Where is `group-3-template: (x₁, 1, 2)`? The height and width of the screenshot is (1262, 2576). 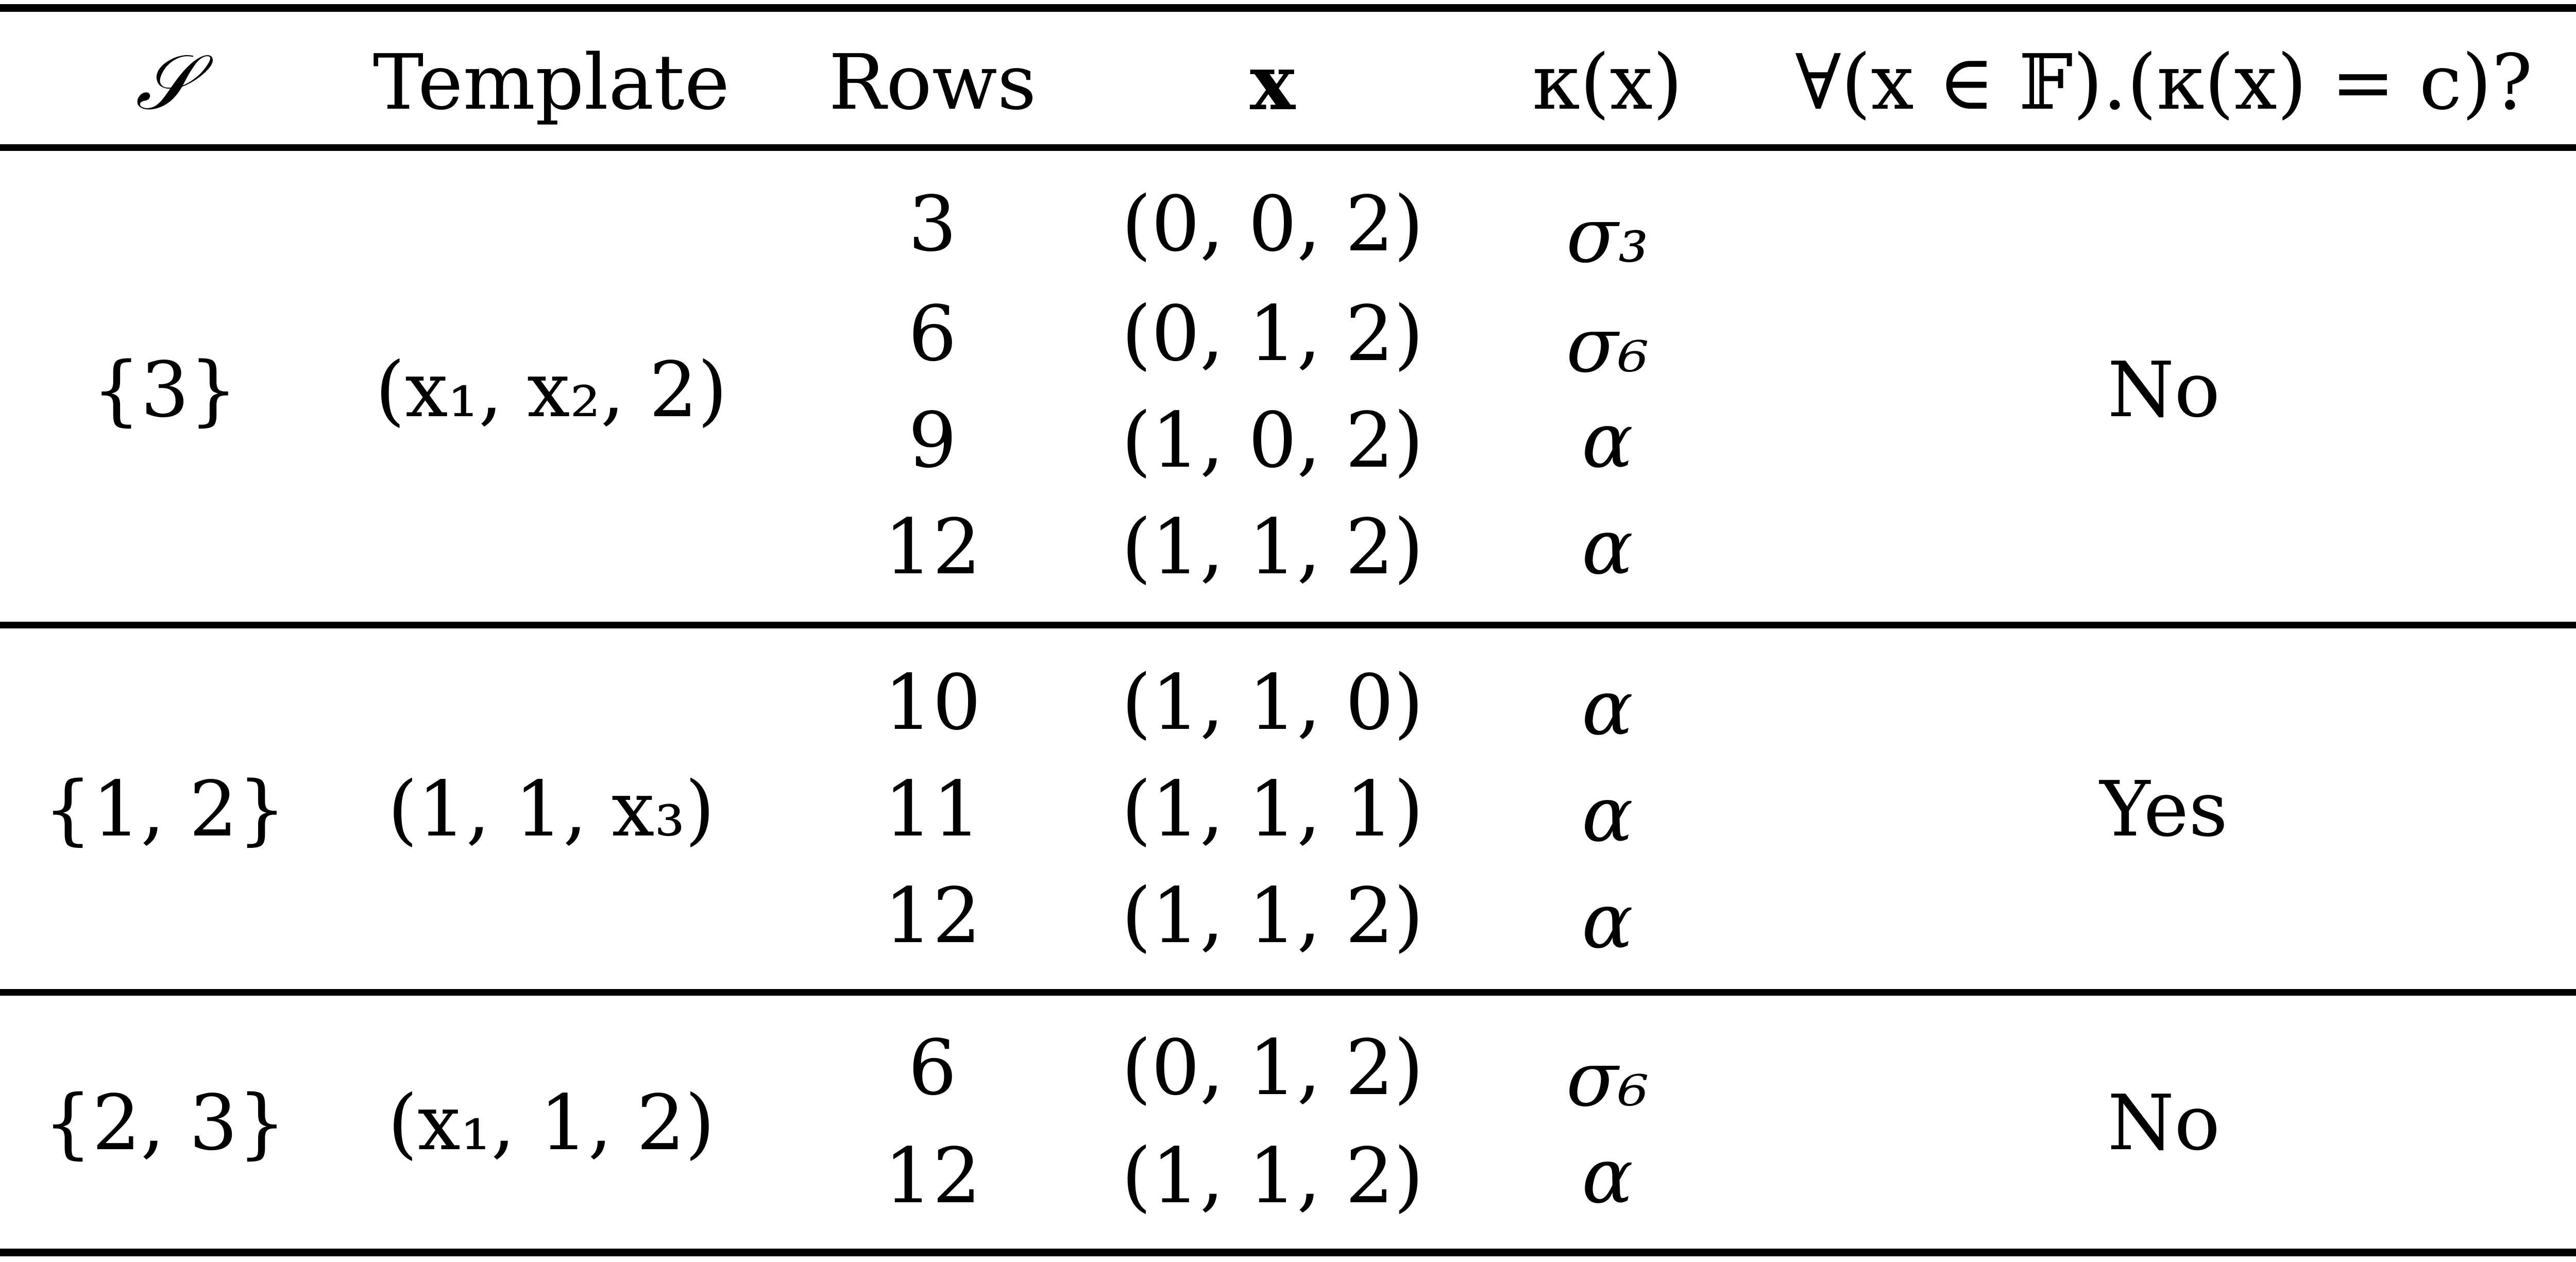 group-3-template: (x₁, 1, 2) is located at coordinates (551, 1123).